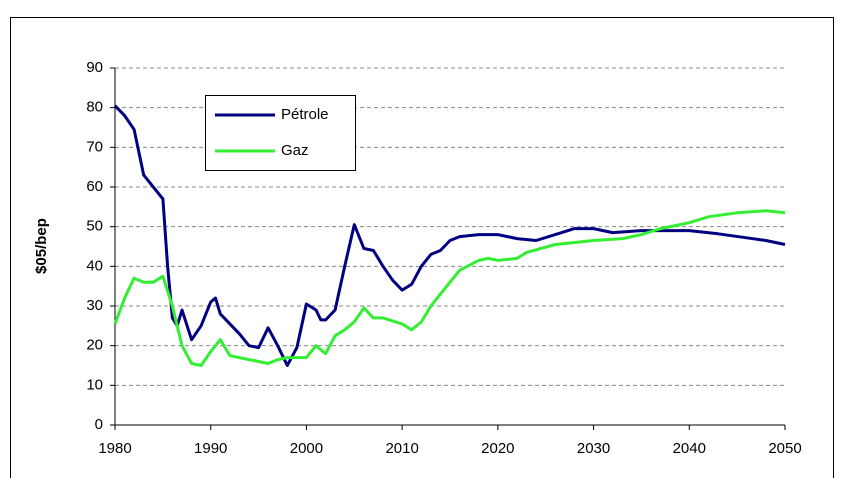 Image resolution: width=844 pixels, height=478 pixels. I want to click on y-tick-label: 50, so click(94, 226).